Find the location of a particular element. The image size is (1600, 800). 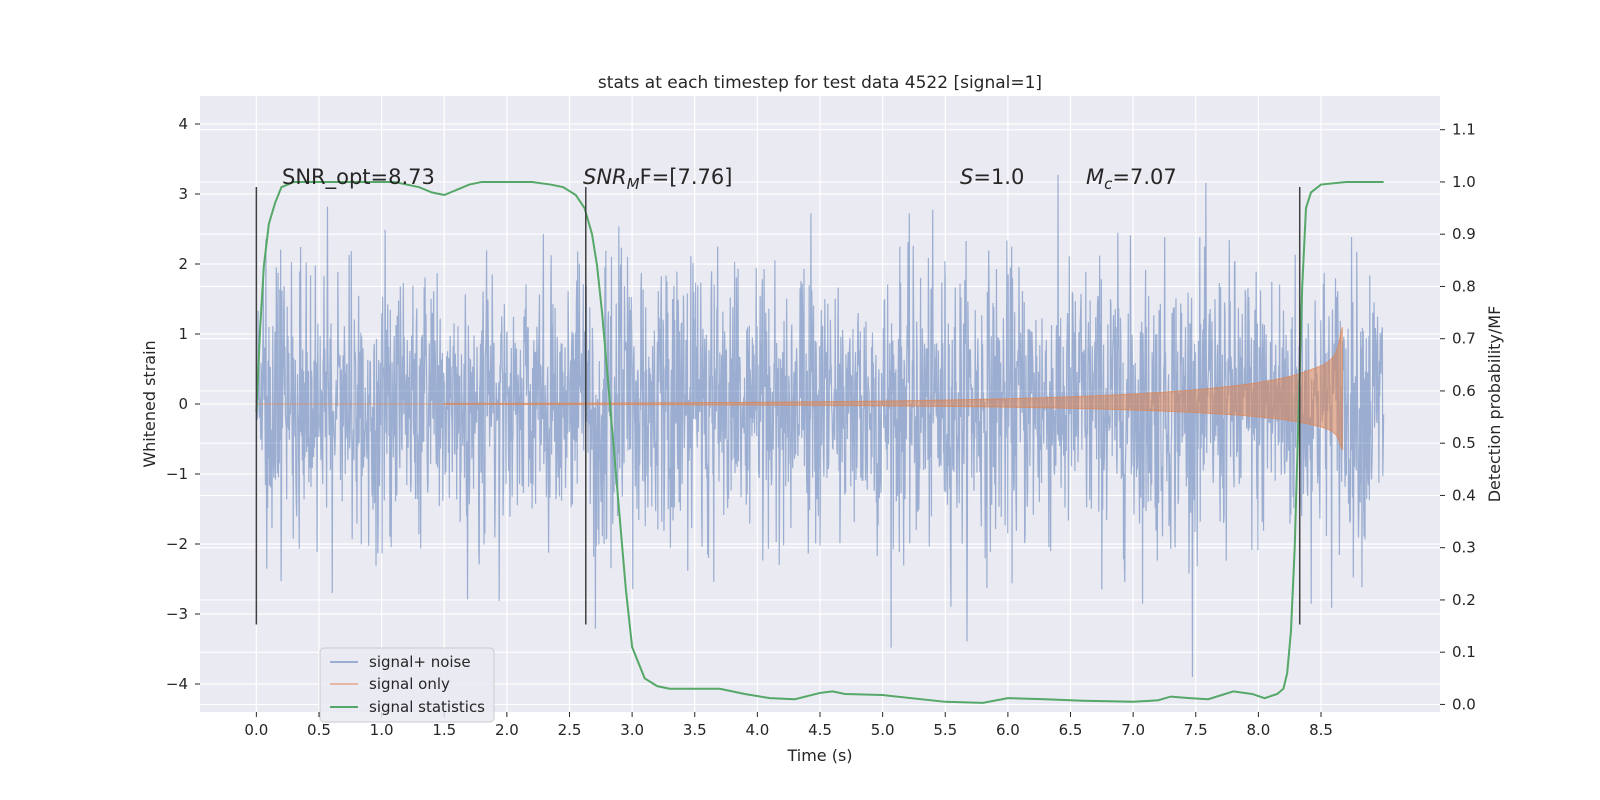

y-tick-label: 2 is located at coordinates (183, 264).